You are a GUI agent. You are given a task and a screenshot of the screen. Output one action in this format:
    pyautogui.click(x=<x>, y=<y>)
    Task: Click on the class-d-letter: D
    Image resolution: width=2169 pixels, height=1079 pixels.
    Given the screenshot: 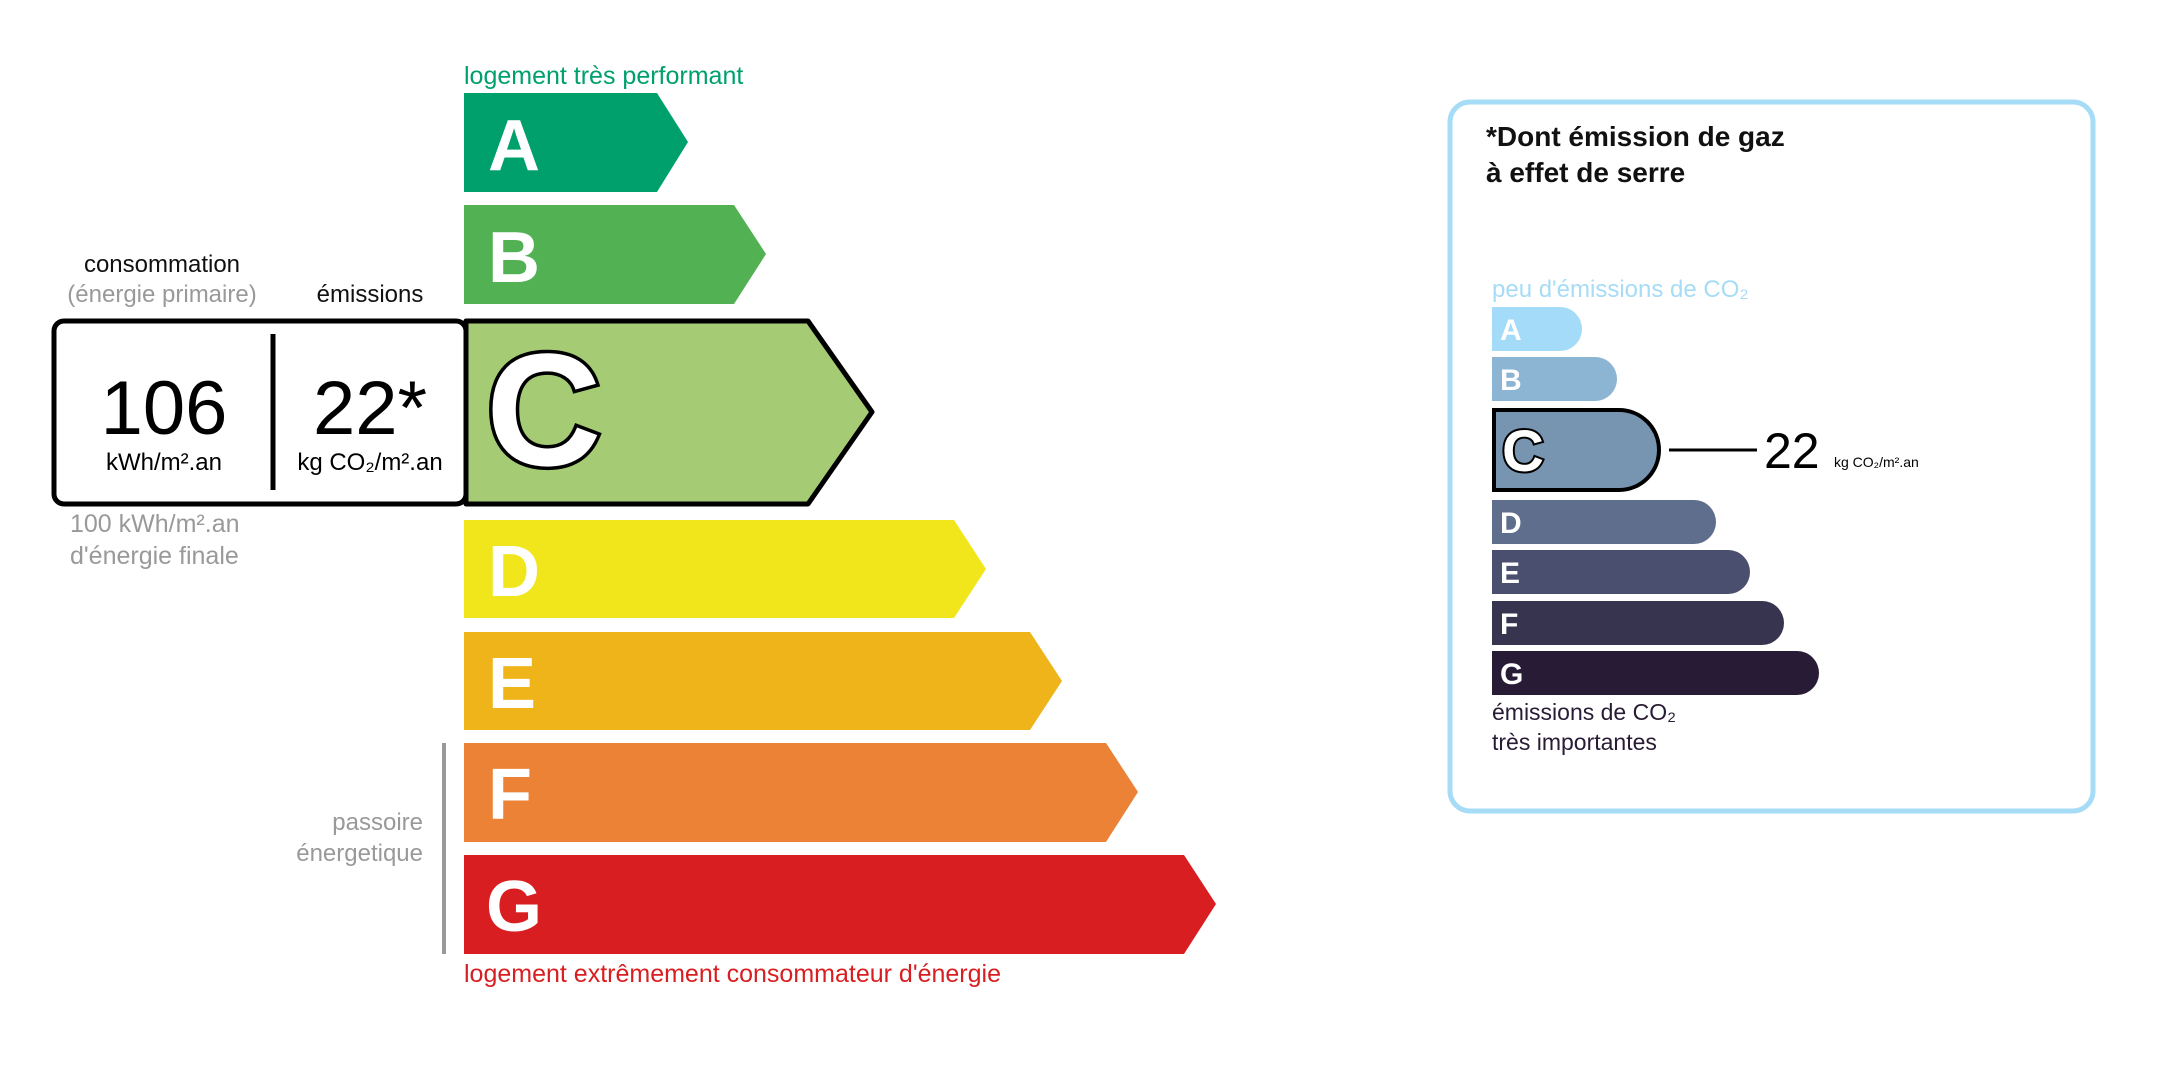 What is the action you would take?
    pyautogui.click(x=514, y=572)
    